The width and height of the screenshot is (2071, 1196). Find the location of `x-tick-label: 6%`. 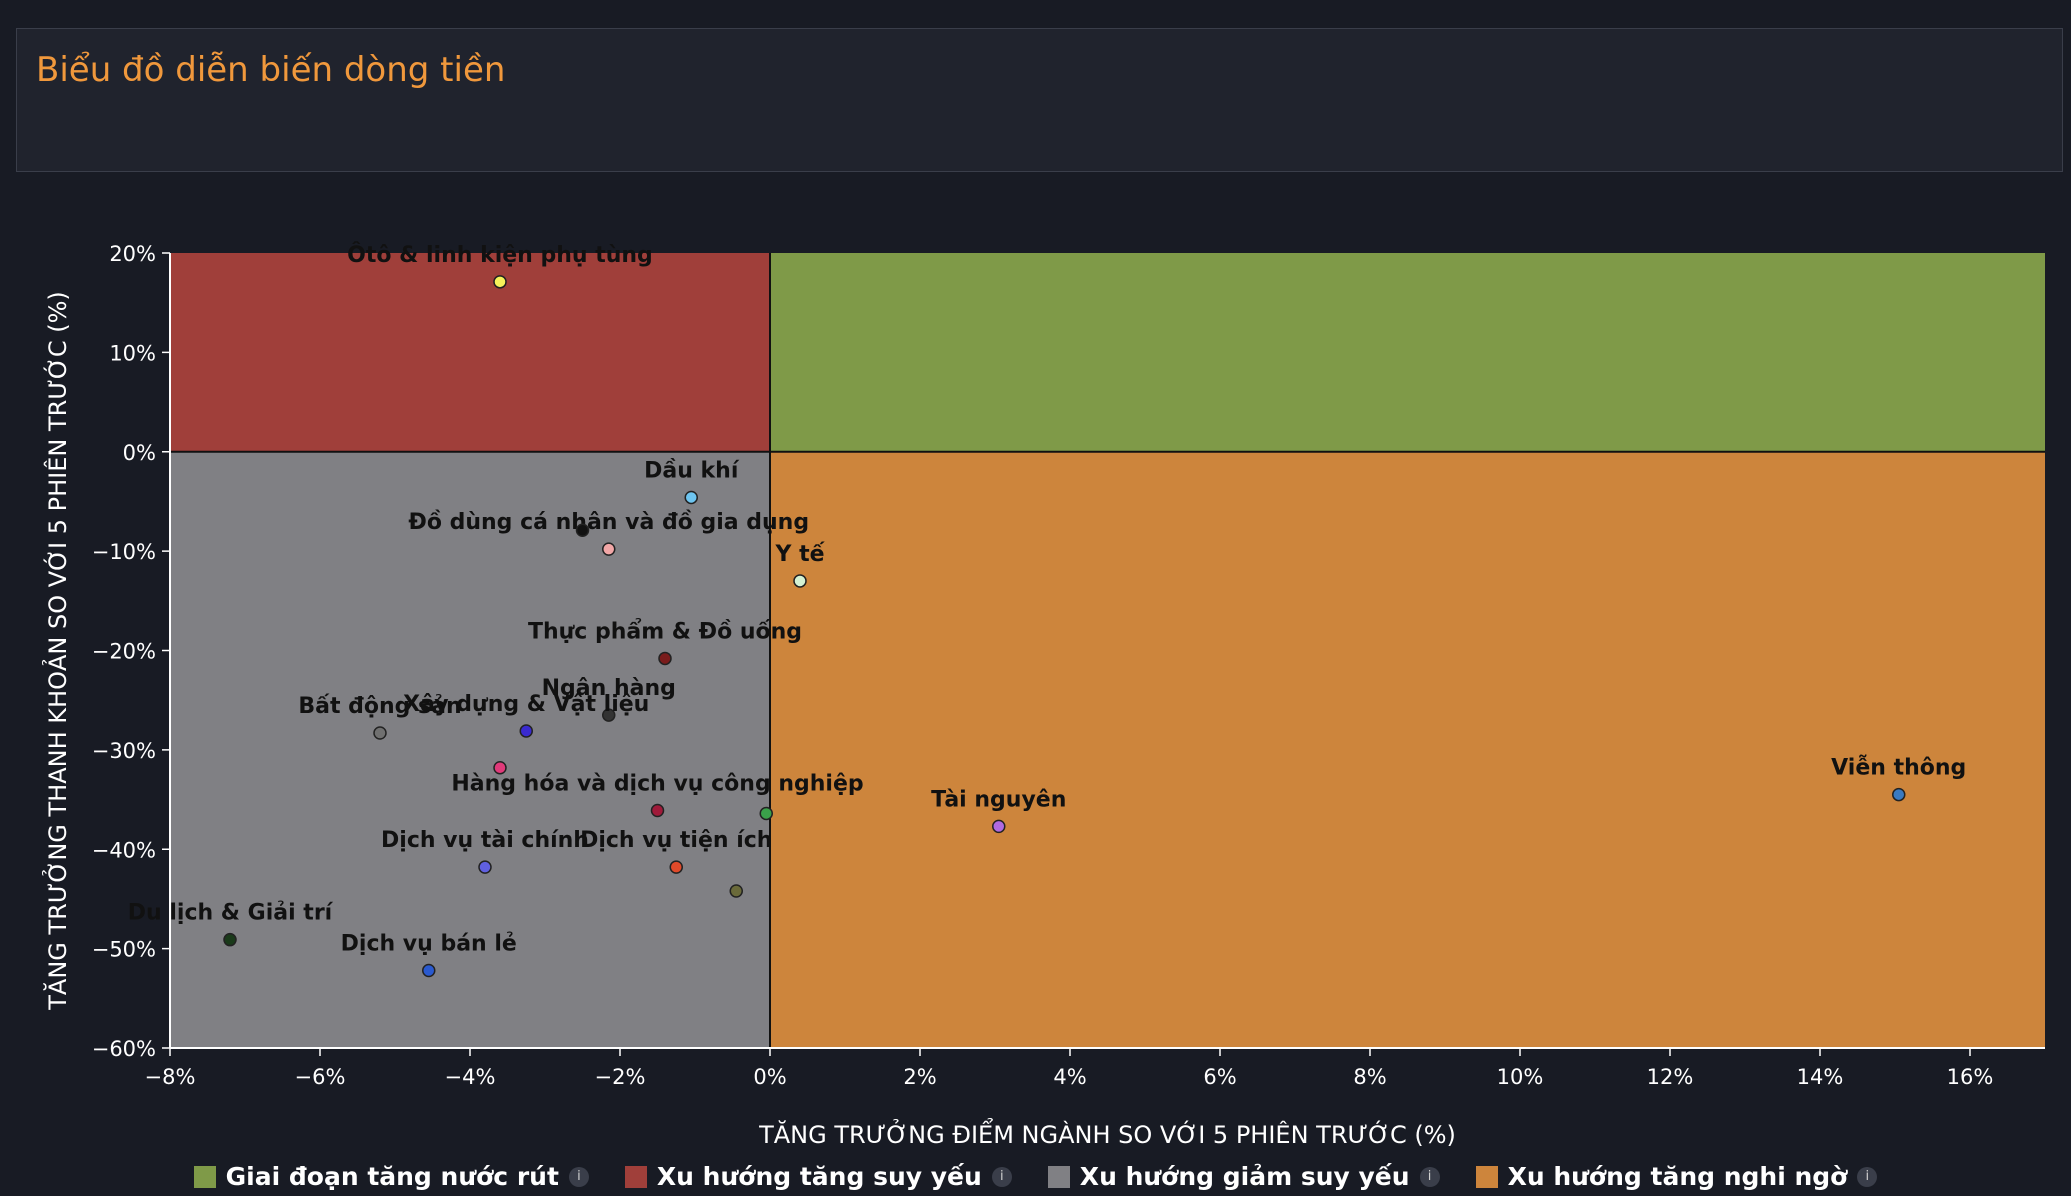

x-tick-label: 6% is located at coordinates (1219, 1077).